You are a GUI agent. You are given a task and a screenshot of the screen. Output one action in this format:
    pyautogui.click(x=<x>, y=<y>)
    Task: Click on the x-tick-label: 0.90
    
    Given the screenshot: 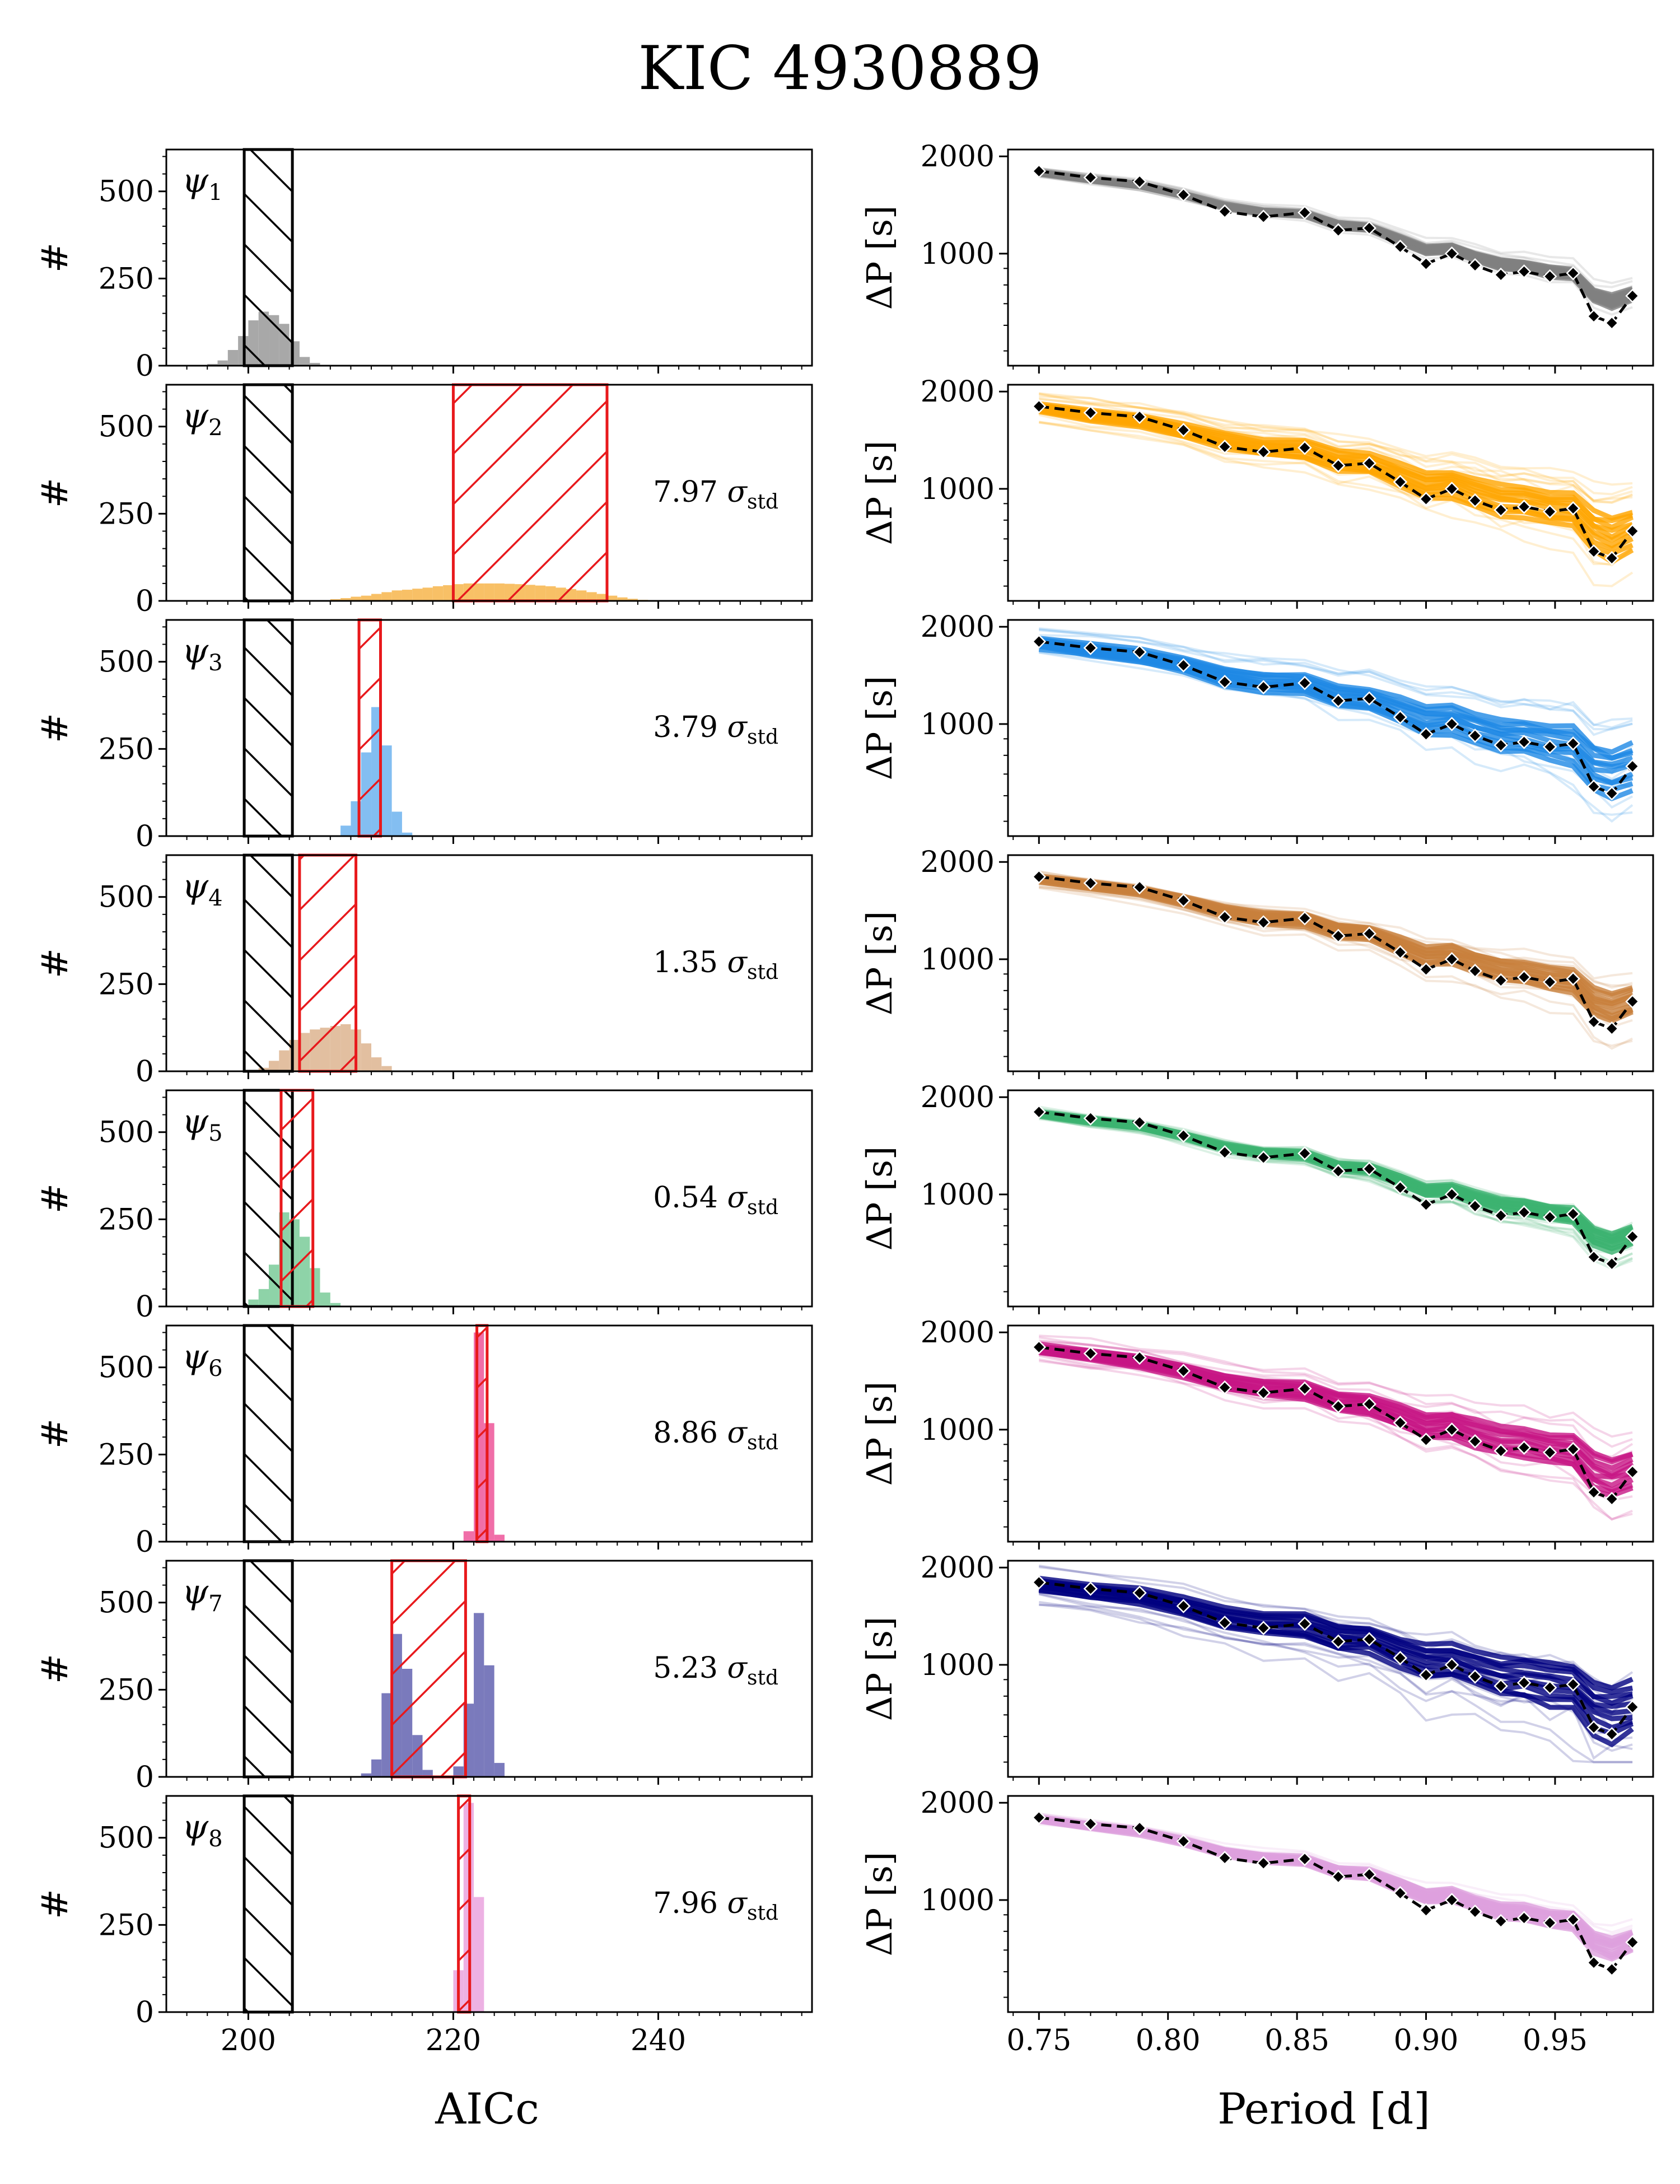 What is the action you would take?
    pyautogui.click(x=1427, y=2041)
    